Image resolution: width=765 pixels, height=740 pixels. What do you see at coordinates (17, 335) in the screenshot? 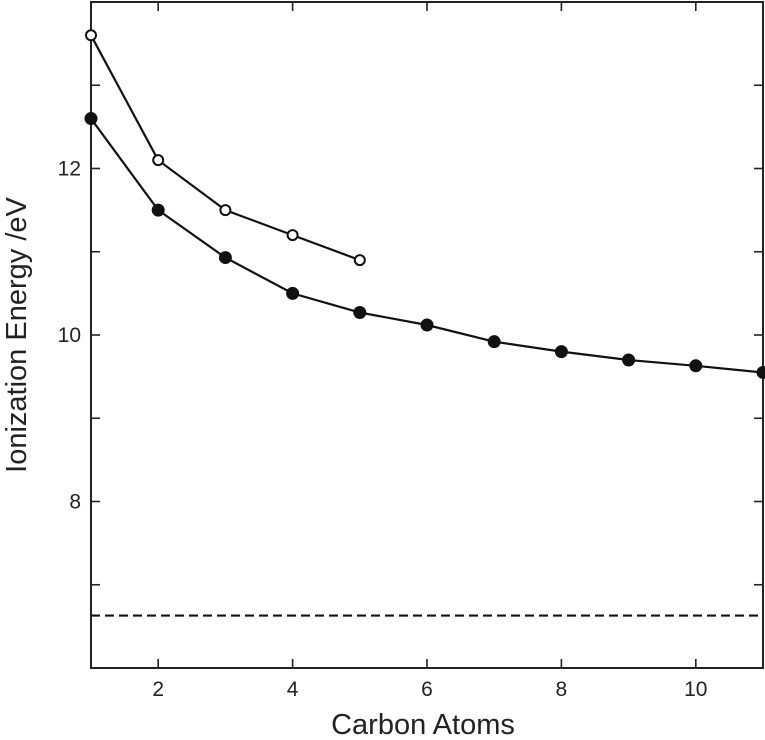
I see `y-axis-label: Ionization Energy /eV` at bounding box center [17, 335].